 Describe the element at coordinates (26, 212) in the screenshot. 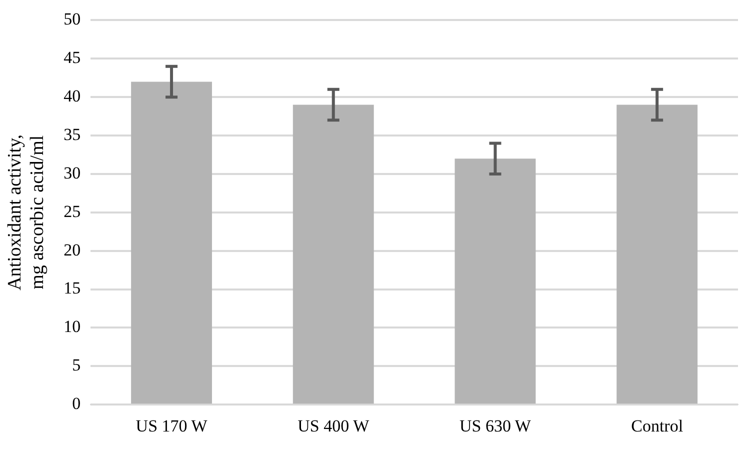

I see `y-axis-title: Antioxidant activity, mg ascorbic acid/ml` at that location.